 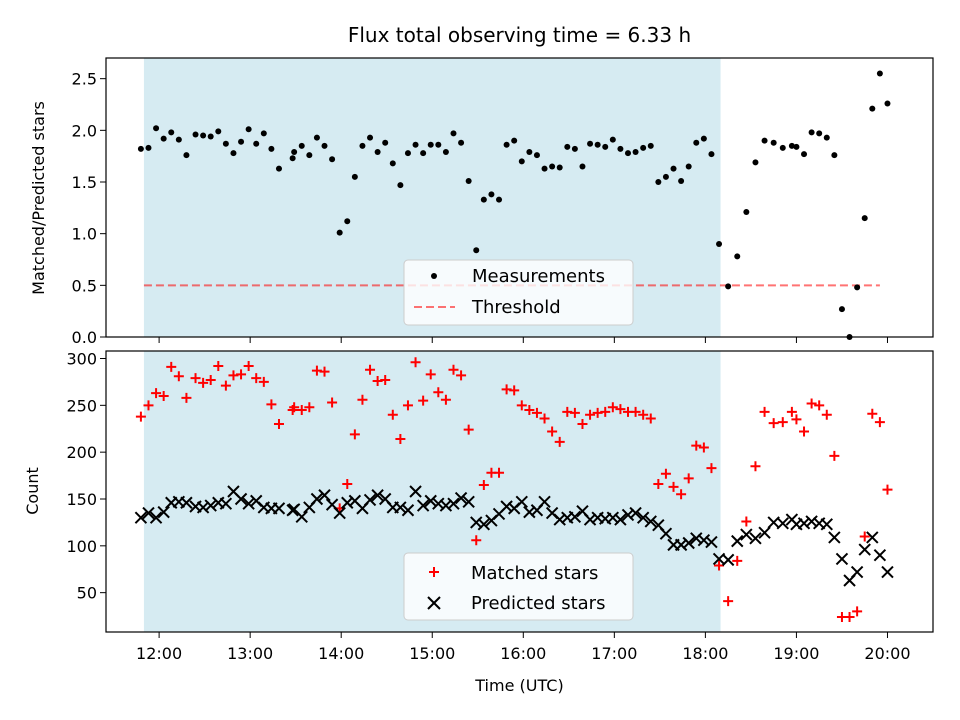 What do you see at coordinates (518, 292) in the screenshot?
I see `top-legend: Measurements Threshold` at bounding box center [518, 292].